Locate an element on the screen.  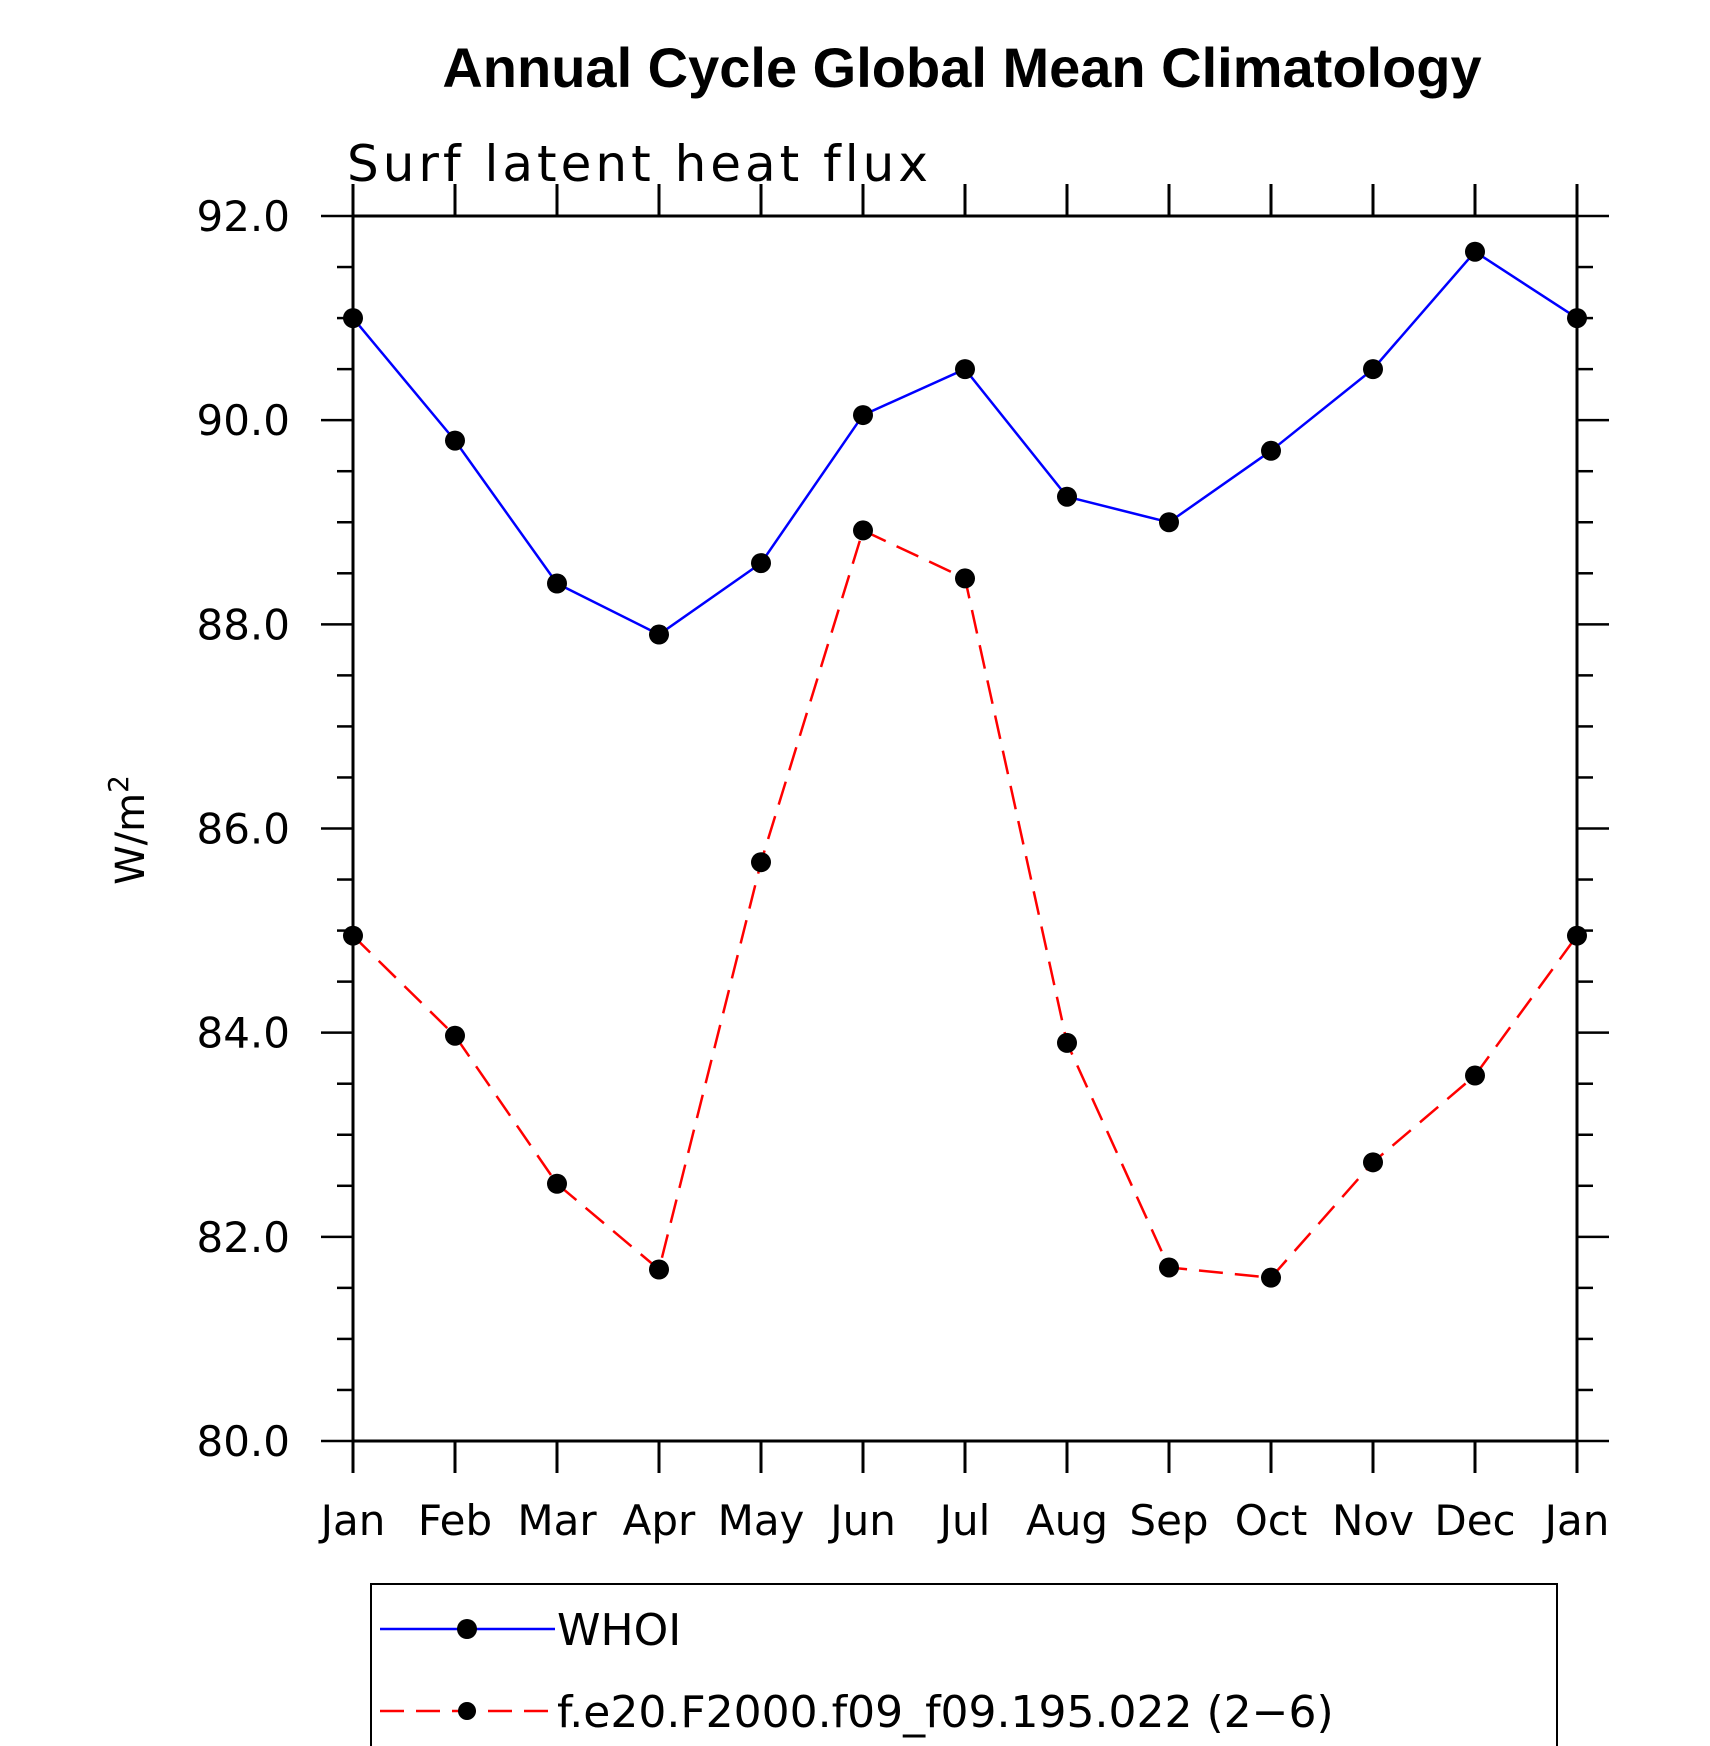
y-tick-label: 92.0 is located at coordinates (243, 216).